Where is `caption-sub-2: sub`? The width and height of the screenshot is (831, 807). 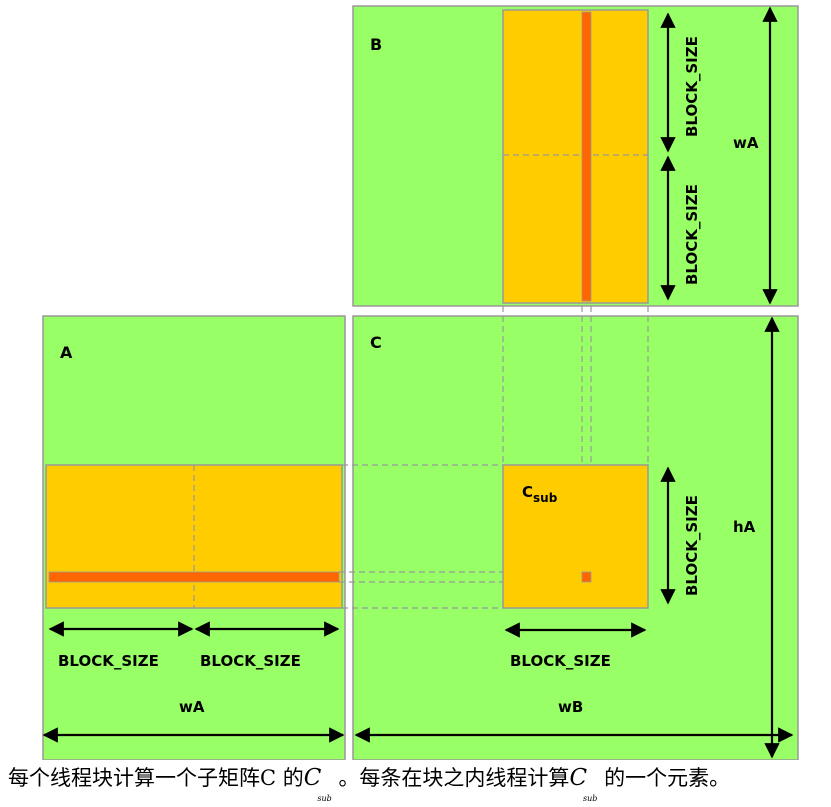 caption-sub-2: sub is located at coordinates (590, 798).